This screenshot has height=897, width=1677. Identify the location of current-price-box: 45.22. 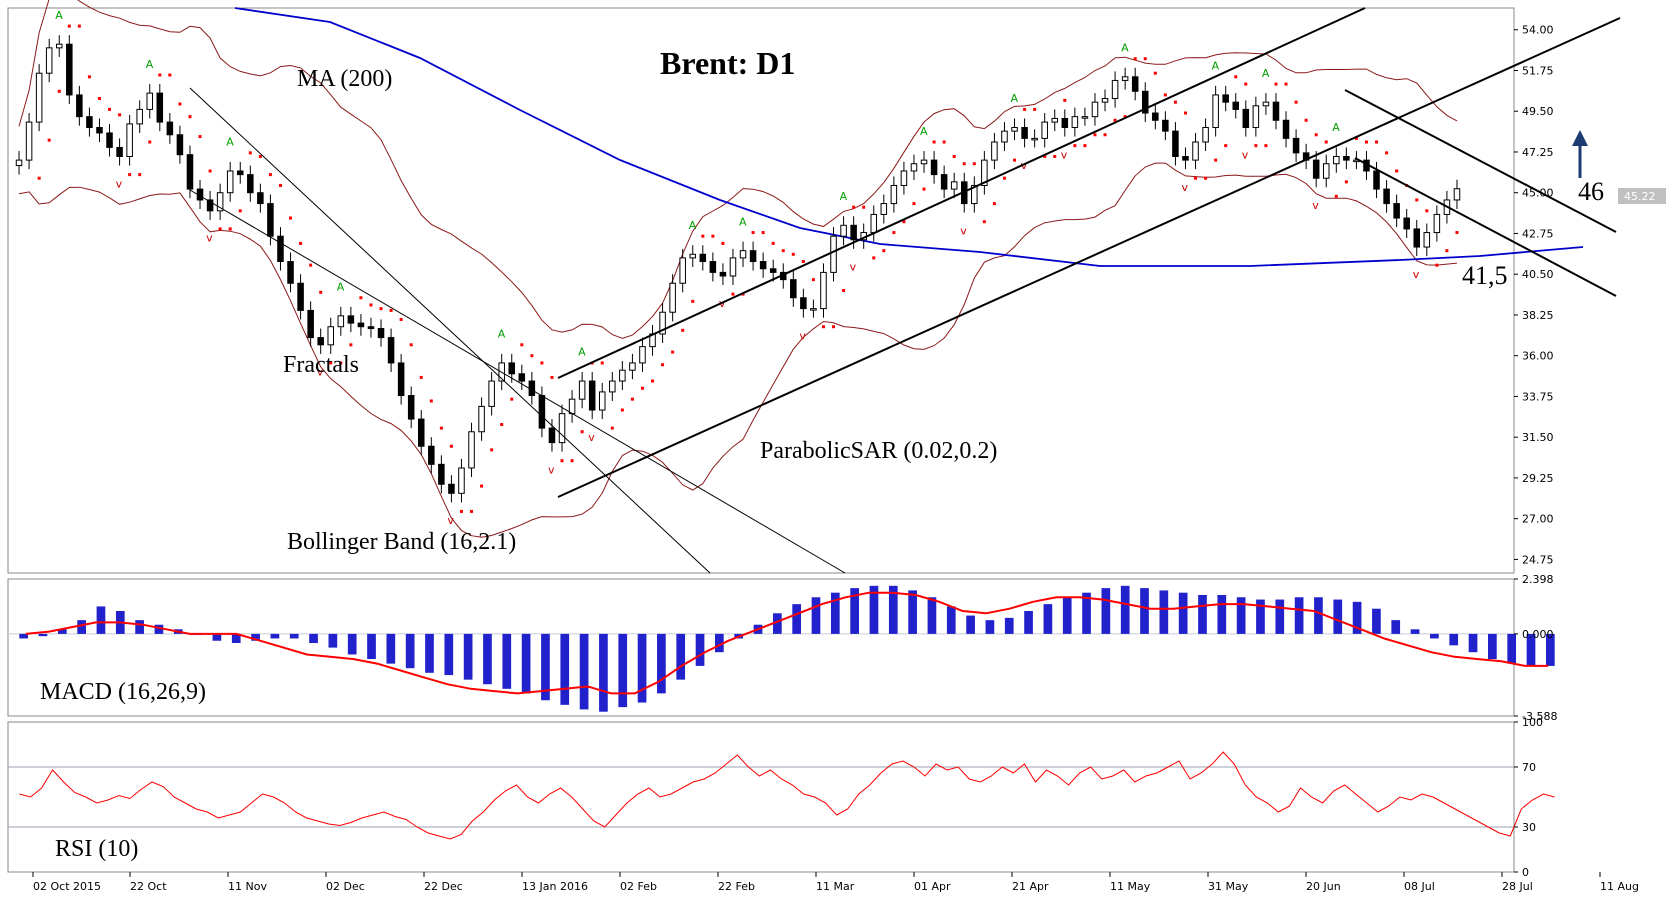
(1642, 196).